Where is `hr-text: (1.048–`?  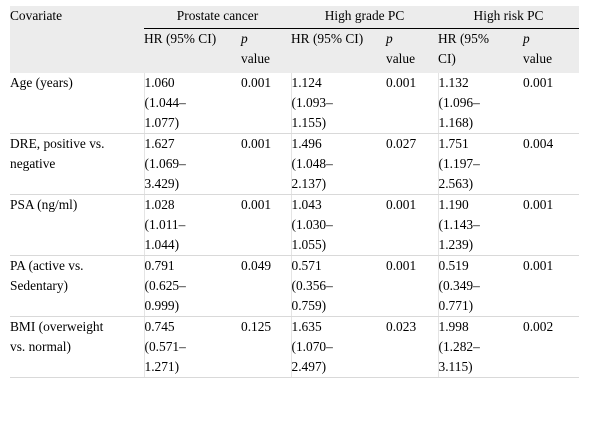
hr-text: (1.048– is located at coordinates (312, 163).